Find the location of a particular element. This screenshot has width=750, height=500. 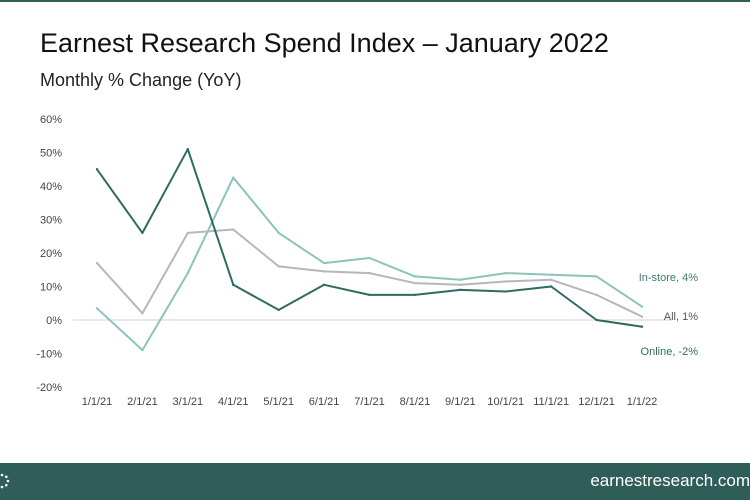

footer-website-link: earnestresearch.com is located at coordinates (670, 480).